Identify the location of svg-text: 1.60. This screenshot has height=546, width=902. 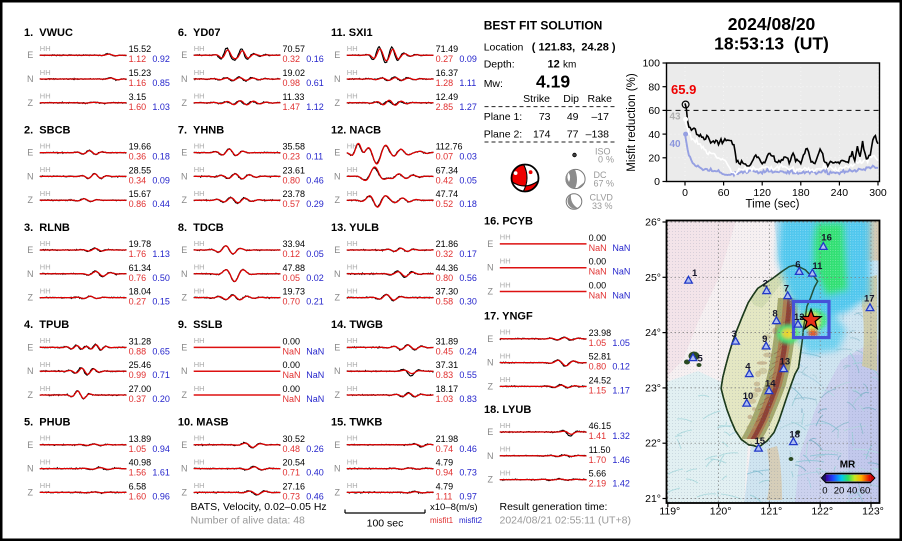
(138, 107).